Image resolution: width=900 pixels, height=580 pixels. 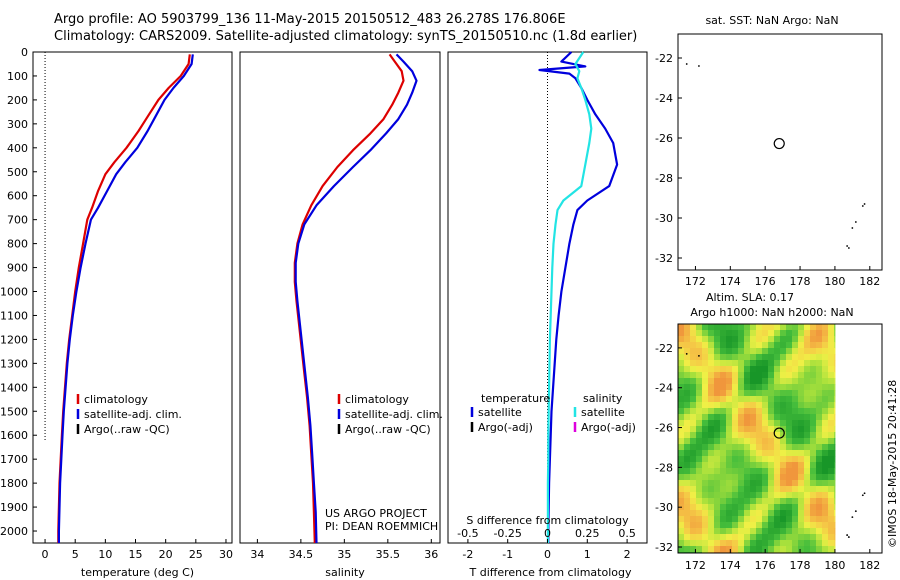 What do you see at coordinates (125, 298) in the screenshot?
I see `temperature-series-satellite` at bounding box center [125, 298].